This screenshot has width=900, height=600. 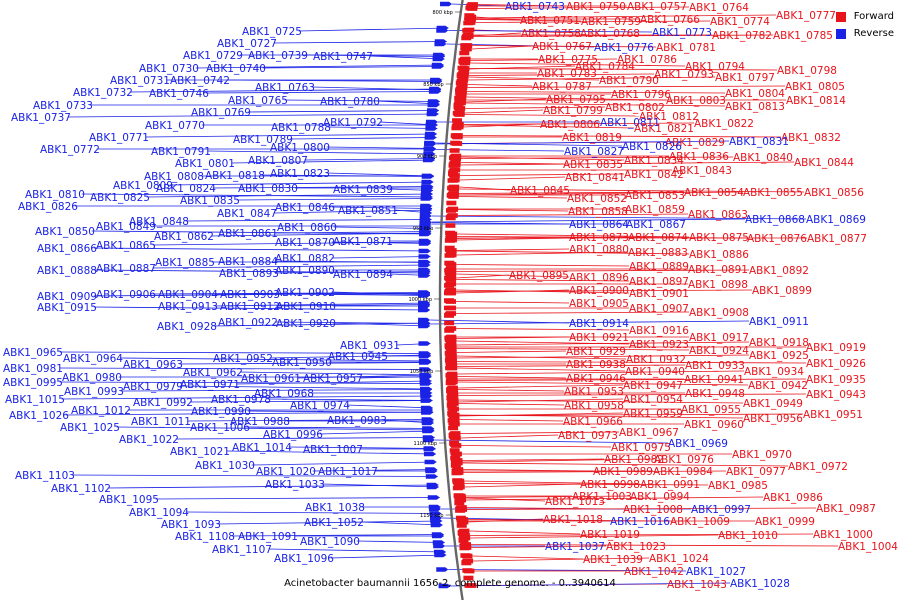 I want to click on gene-label-abk1_0887: ABK1_0887, so click(x=126, y=269).